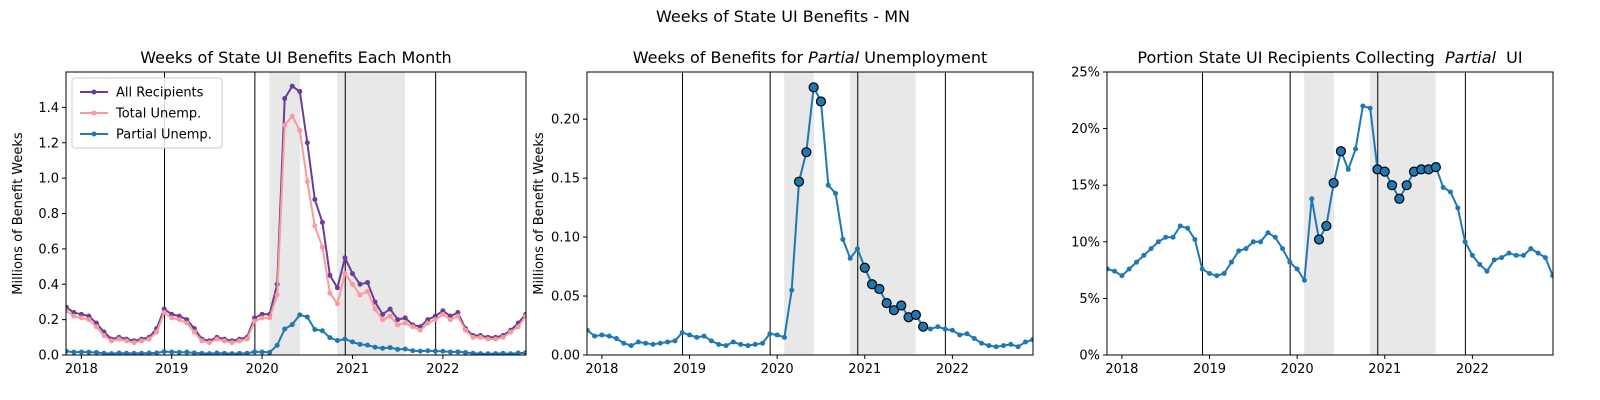 The width and height of the screenshot is (1600, 400). I want to click on chart-title-italic: Partial, so click(1471, 57).